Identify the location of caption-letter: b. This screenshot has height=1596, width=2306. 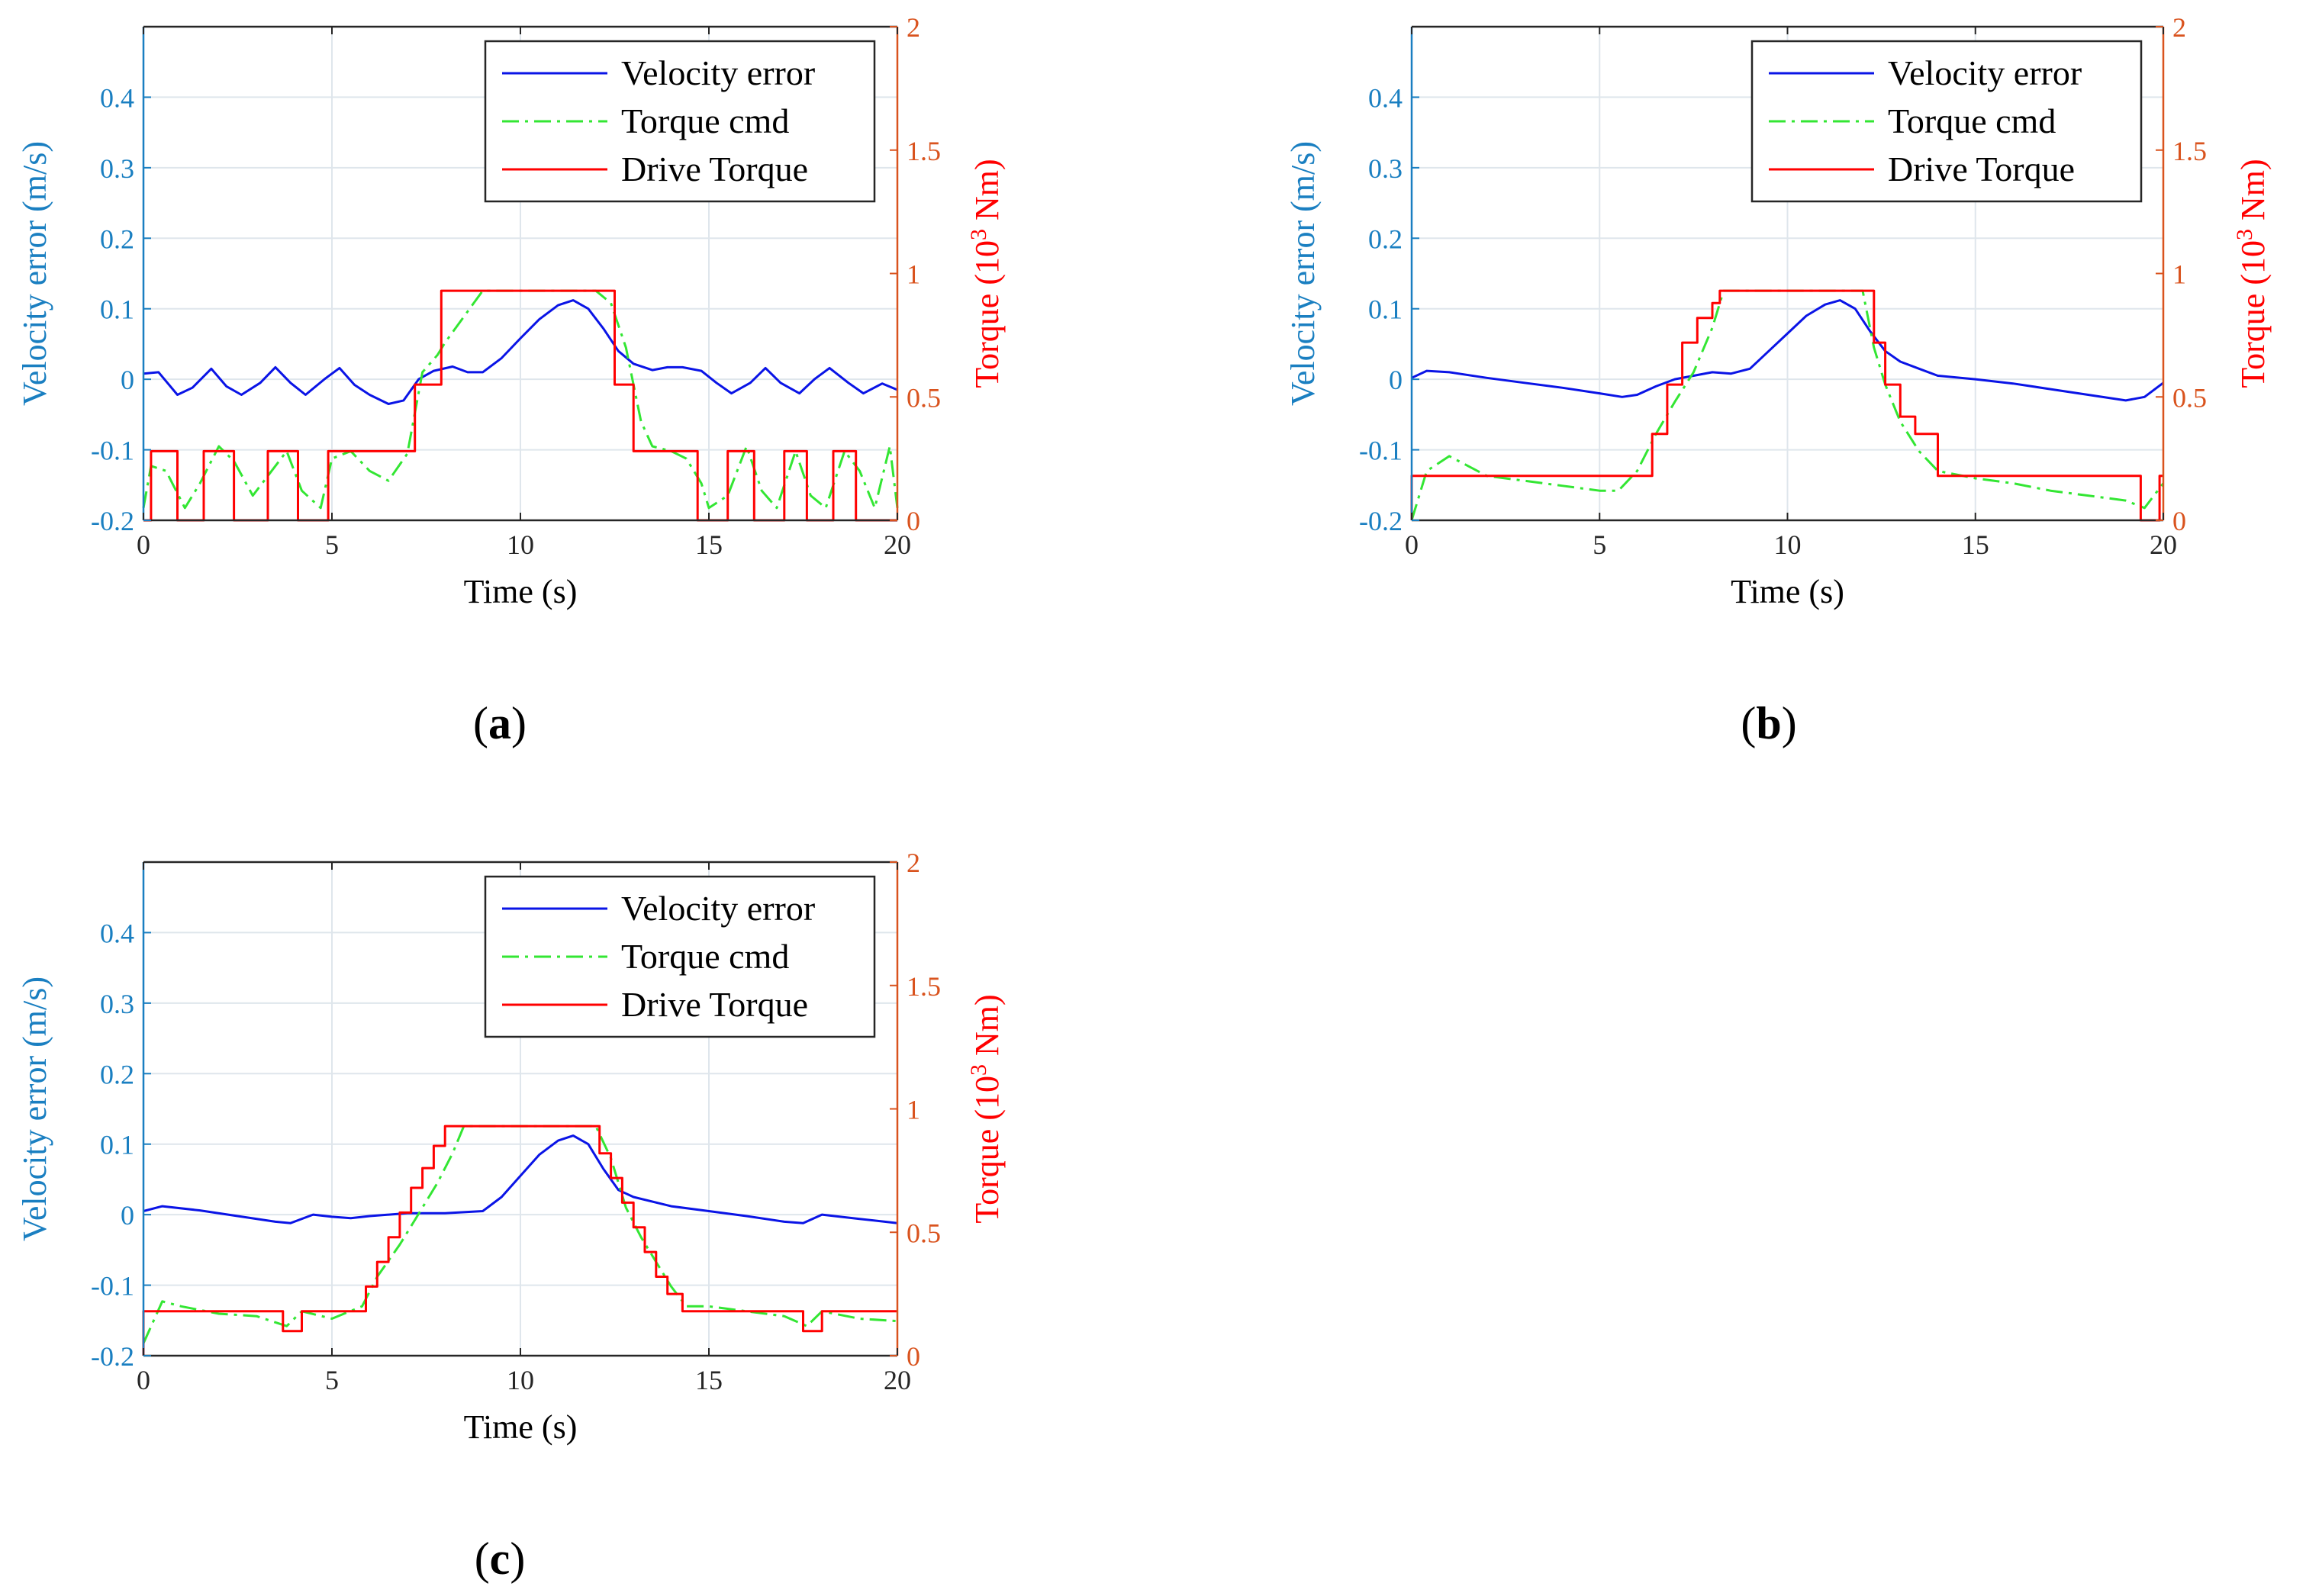
(1768, 723).